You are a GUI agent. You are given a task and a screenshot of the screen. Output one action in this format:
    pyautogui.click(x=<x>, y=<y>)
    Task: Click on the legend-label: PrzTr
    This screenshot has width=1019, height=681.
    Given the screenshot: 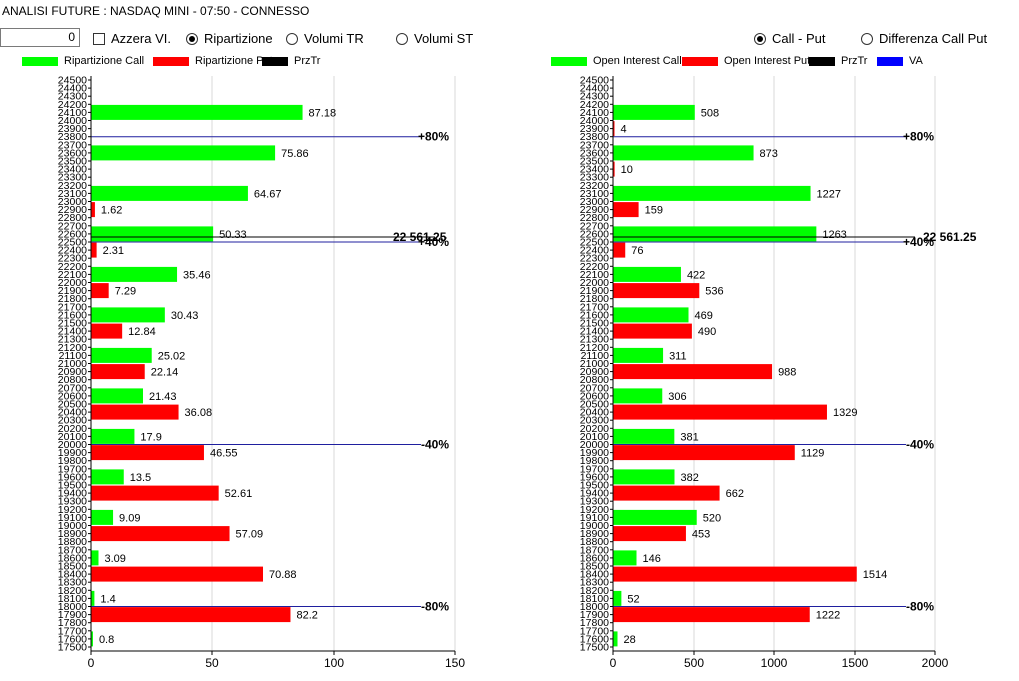 What is the action you would take?
    pyautogui.click(x=854, y=61)
    